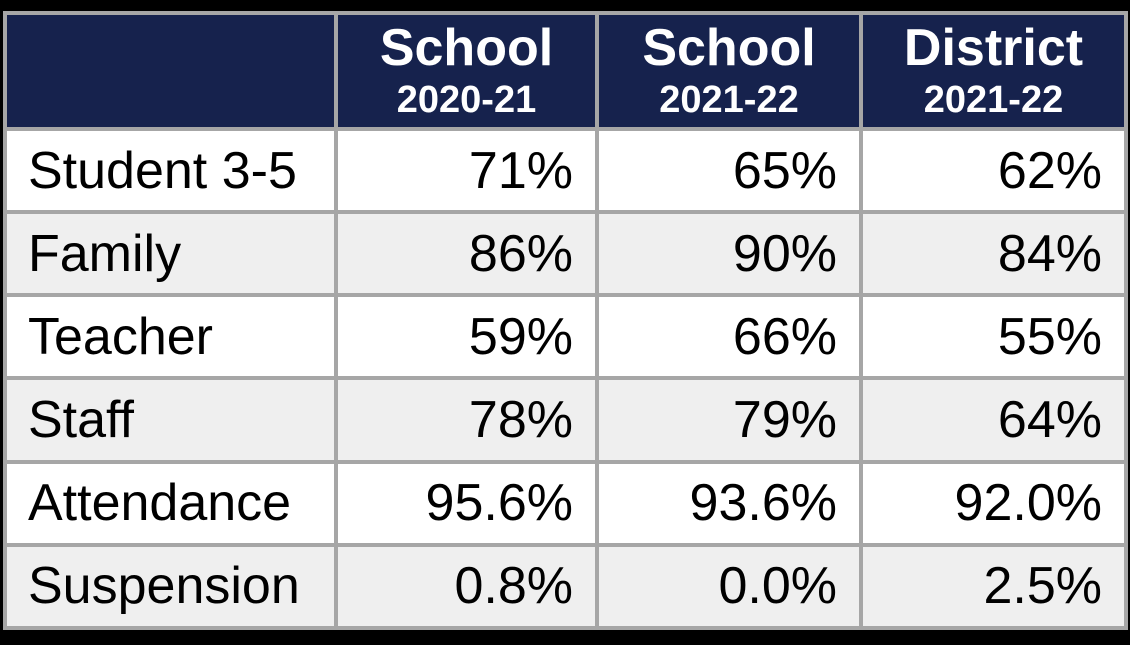 This screenshot has height=645, width=1130. Describe the element at coordinates (729, 503) in the screenshot. I see `cell-value: 93.6%` at that location.